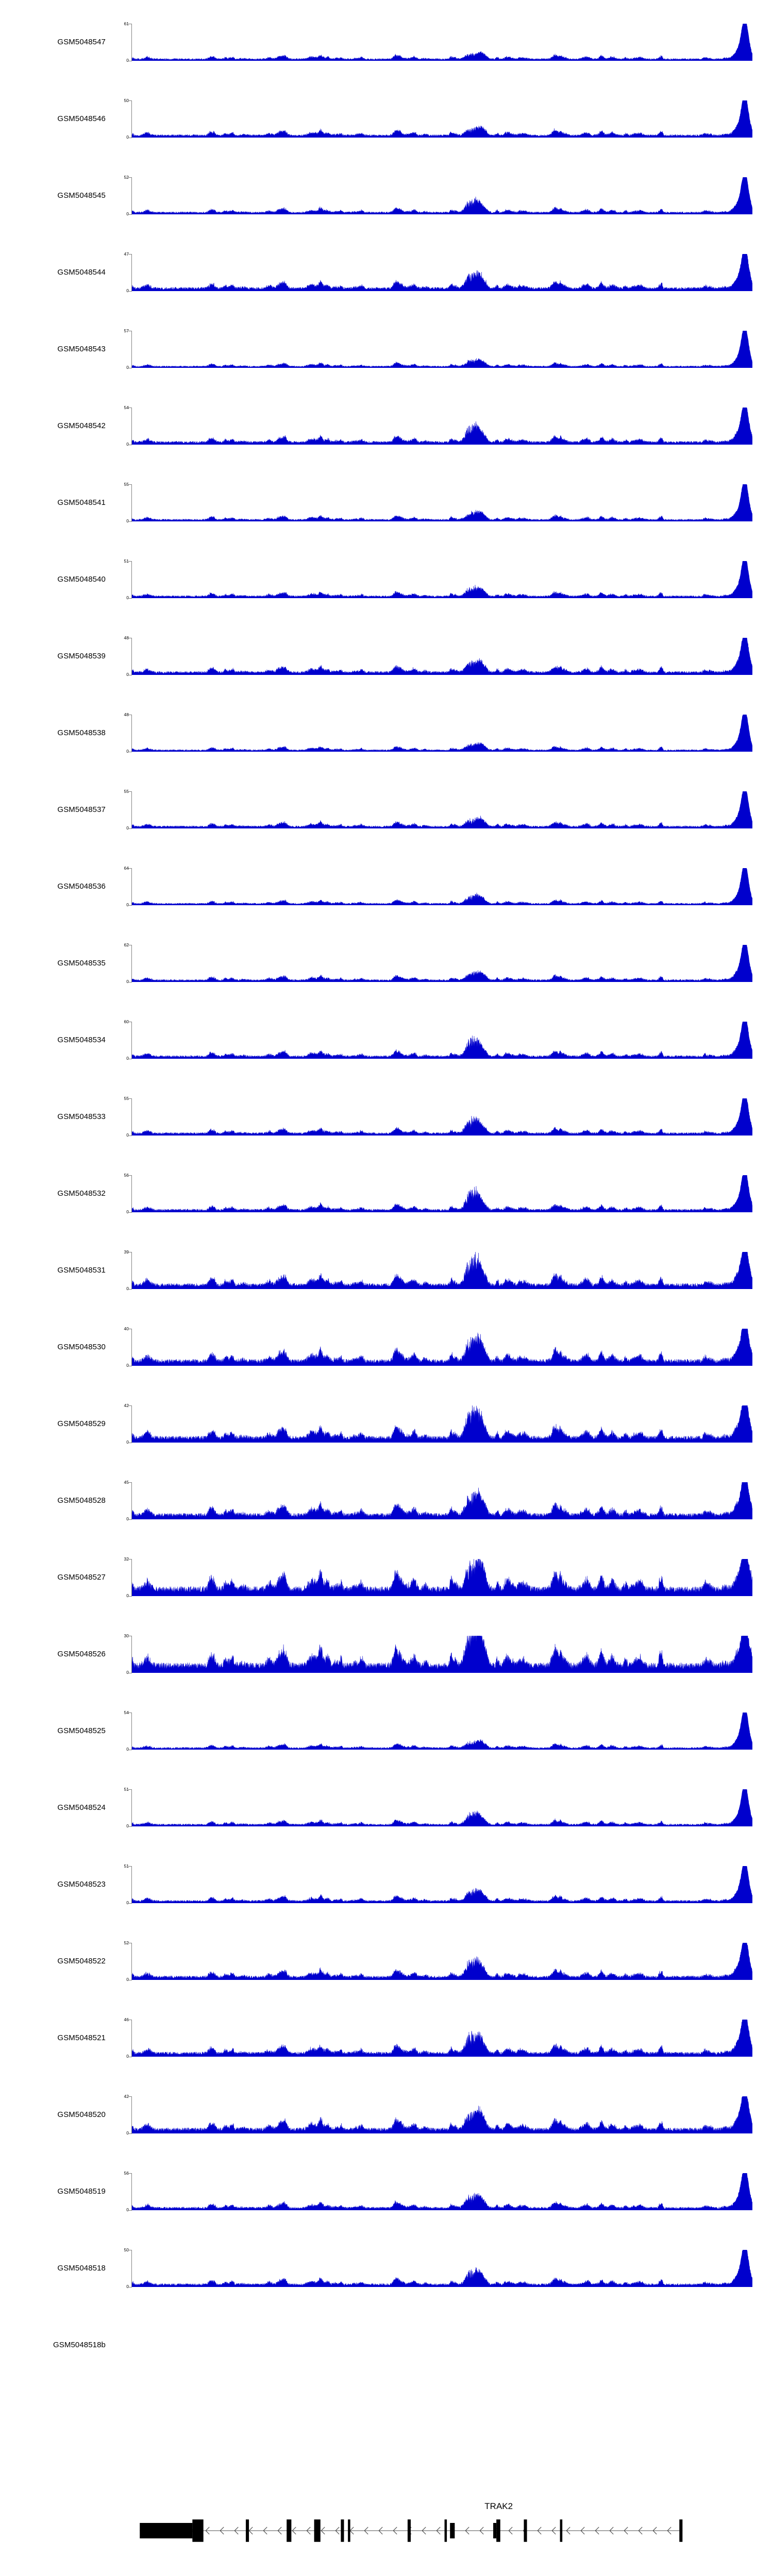 Image resolution: width=773 pixels, height=2576 pixels. I want to click on signal-track: GSM5048520 42 0, so click(386, 2133).